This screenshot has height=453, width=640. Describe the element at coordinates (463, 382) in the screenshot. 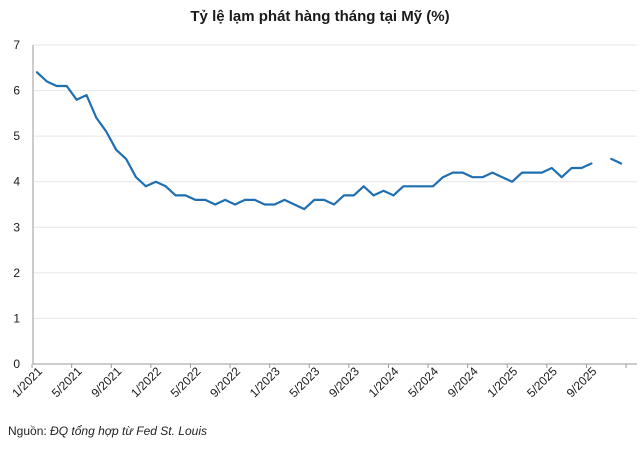

I see `x-tick-label: 9/2024` at that location.